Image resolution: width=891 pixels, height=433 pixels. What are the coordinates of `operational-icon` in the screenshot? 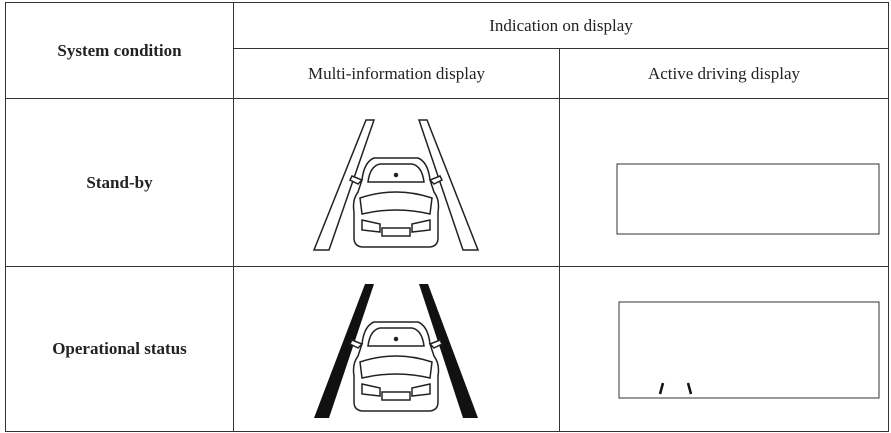 It's located at (396, 350).